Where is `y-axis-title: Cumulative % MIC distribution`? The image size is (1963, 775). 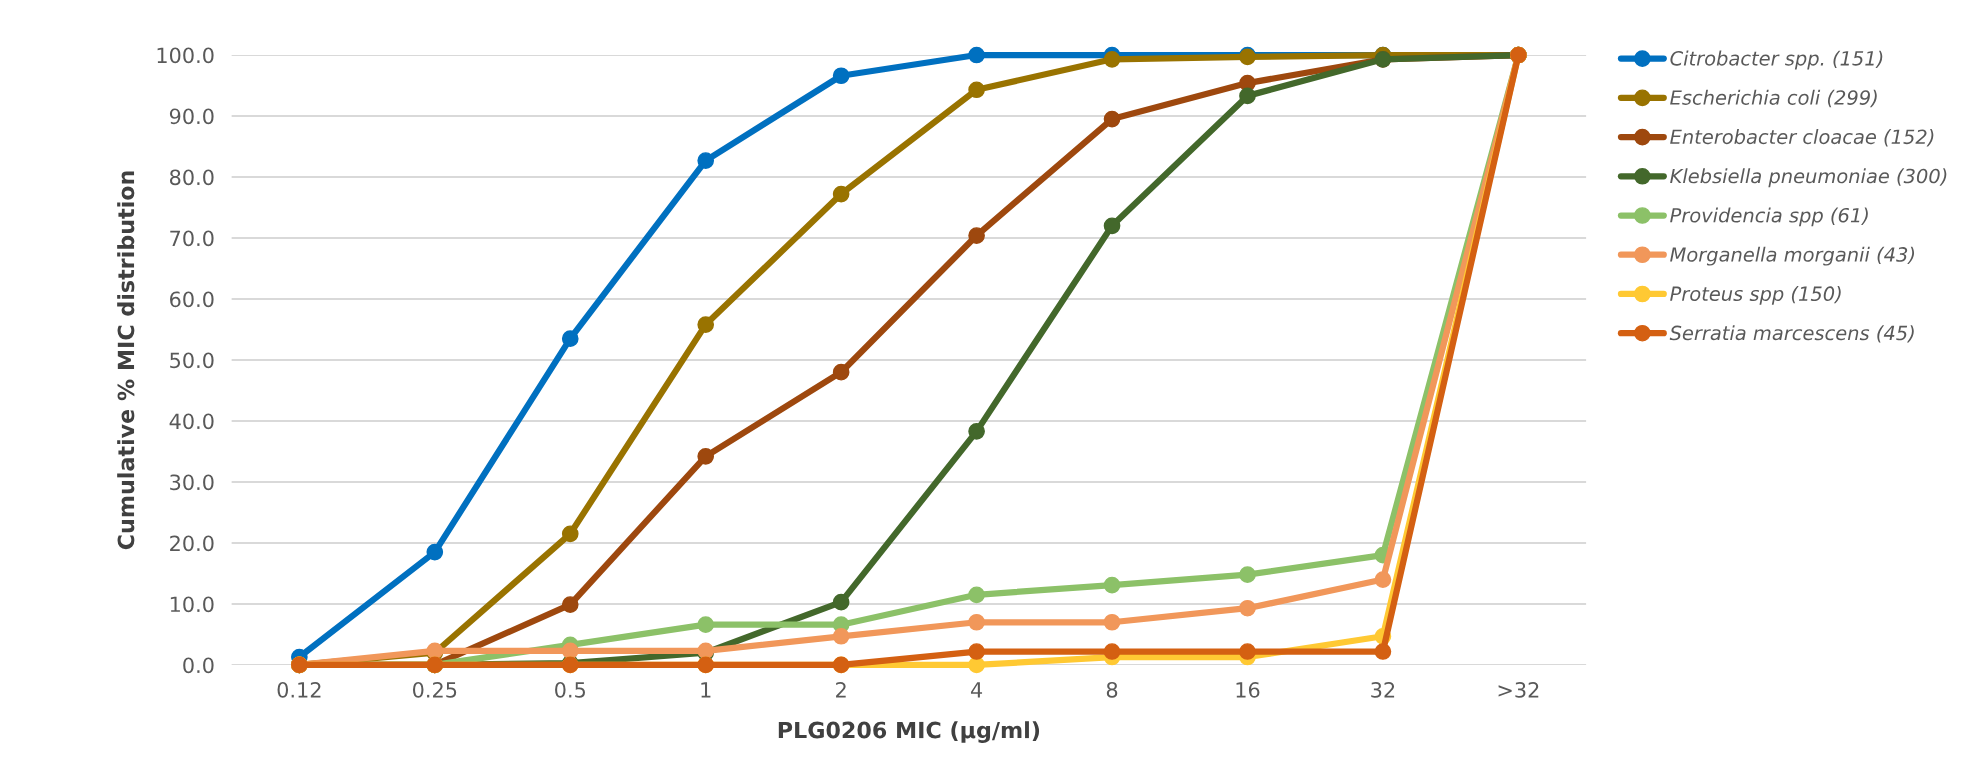 y-axis-title: Cumulative % MIC distribution is located at coordinates (126, 360).